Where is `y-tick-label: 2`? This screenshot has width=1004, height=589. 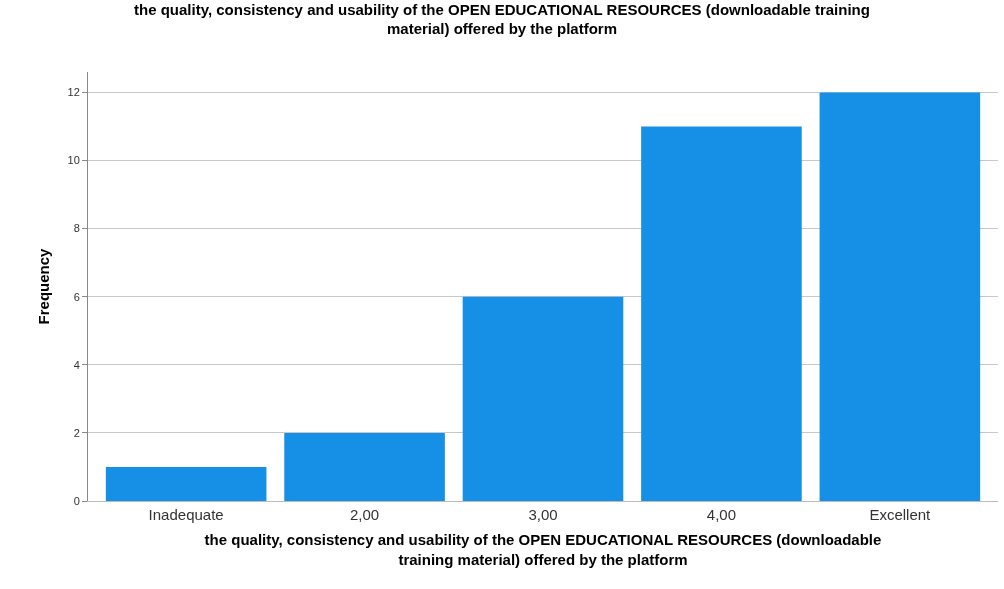
y-tick-label: 2 is located at coordinates (76, 432).